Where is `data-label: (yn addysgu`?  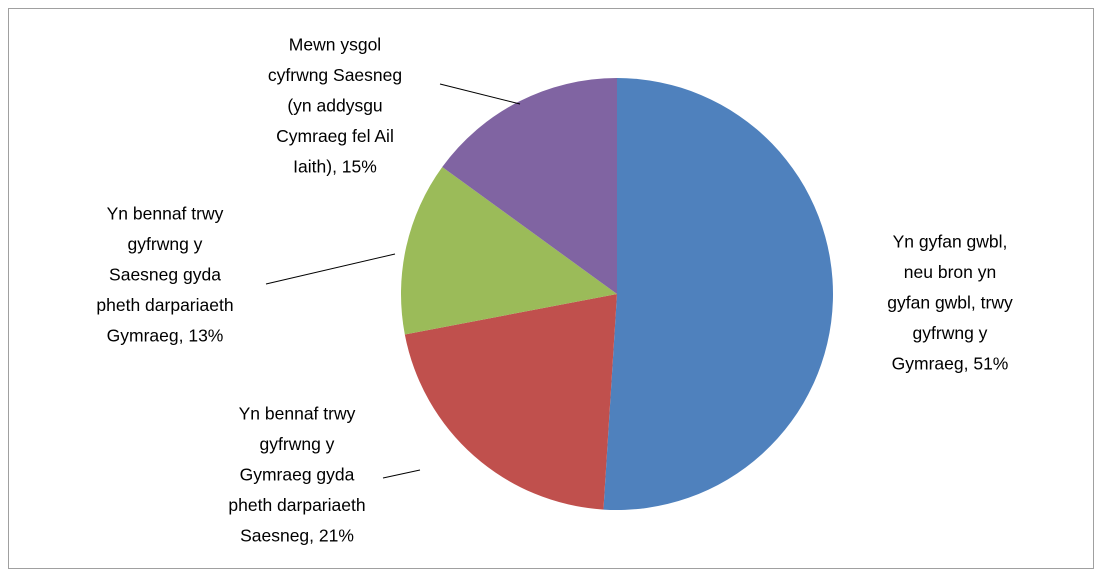
data-label: (yn addysgu is located at coordinates (334, 106).